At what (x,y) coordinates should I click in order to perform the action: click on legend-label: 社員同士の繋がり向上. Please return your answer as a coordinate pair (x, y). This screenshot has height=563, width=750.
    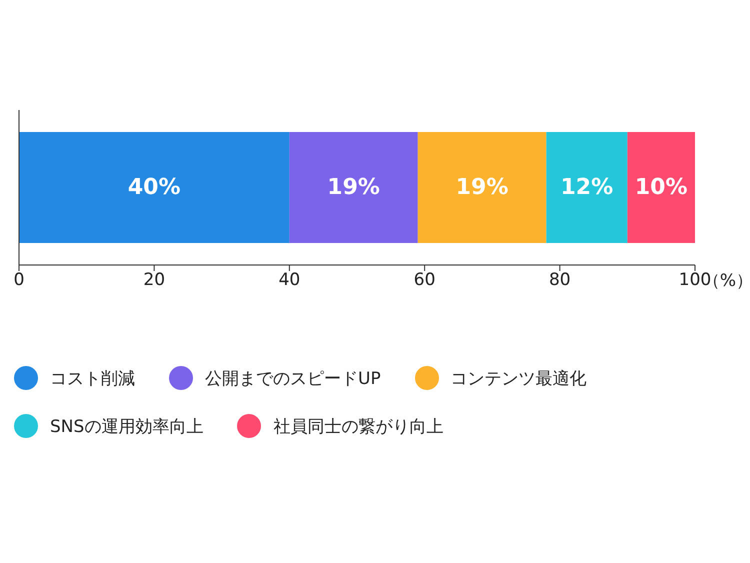
    Looking at the image, I should click on (358, 427).